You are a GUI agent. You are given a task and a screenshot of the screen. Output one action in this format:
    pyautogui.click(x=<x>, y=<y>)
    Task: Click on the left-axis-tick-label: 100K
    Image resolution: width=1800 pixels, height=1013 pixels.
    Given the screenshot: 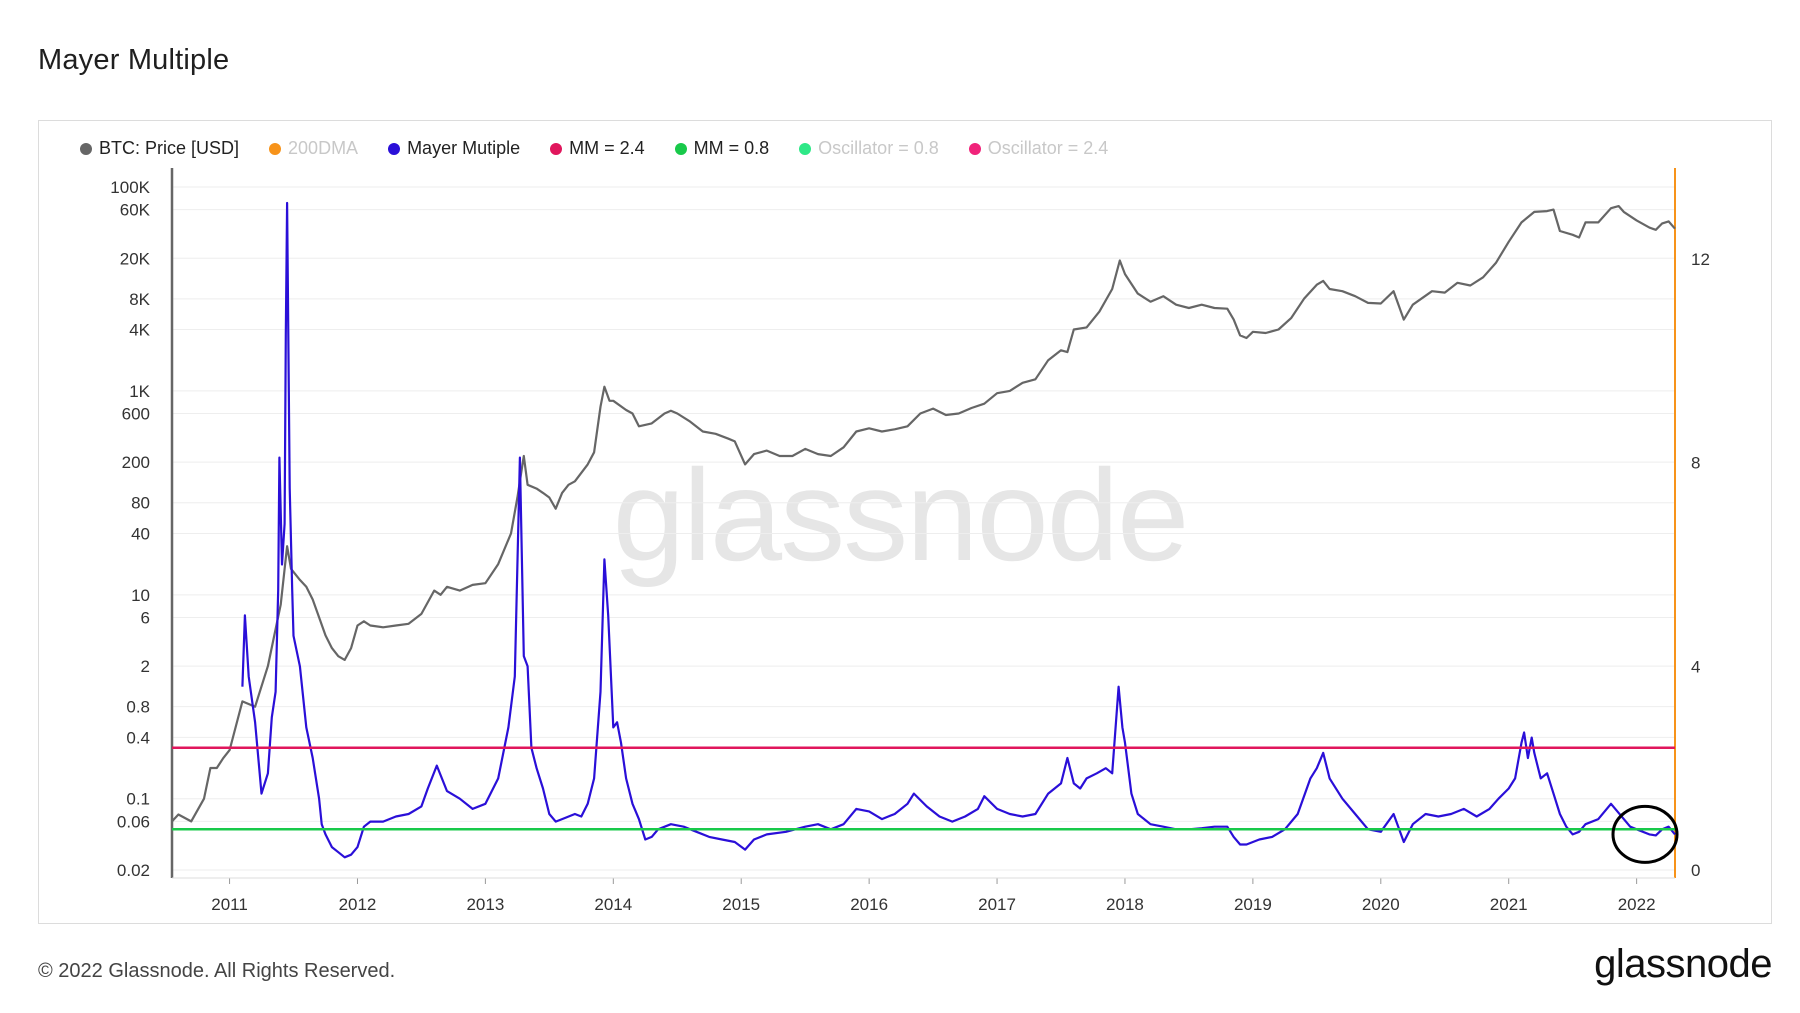 What is the action you would take?
    pyautogui.click(x=130, y=187)
    